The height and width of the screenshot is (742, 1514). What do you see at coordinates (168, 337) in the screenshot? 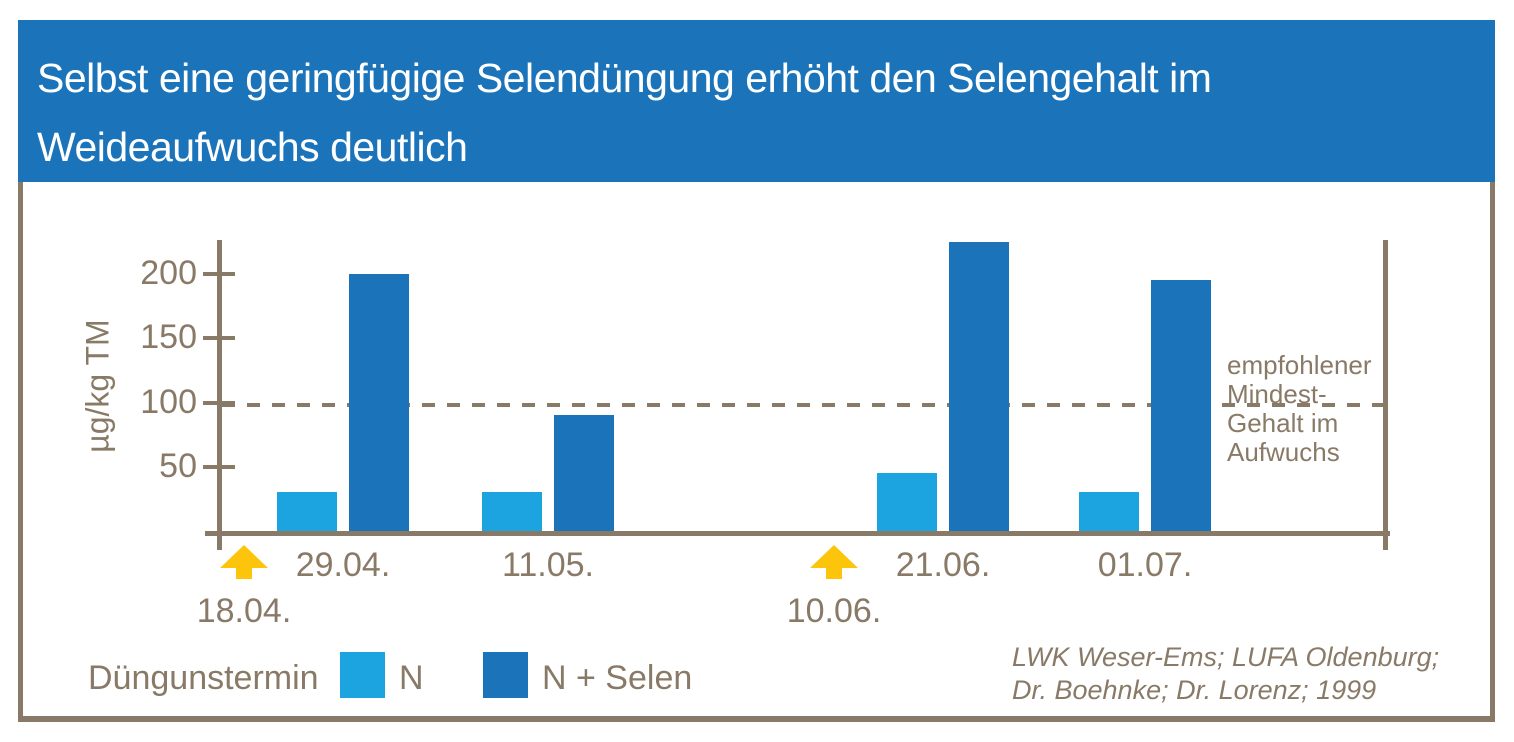
I see `y-axis-tick-label: 150` at bounding box center [168, 337].